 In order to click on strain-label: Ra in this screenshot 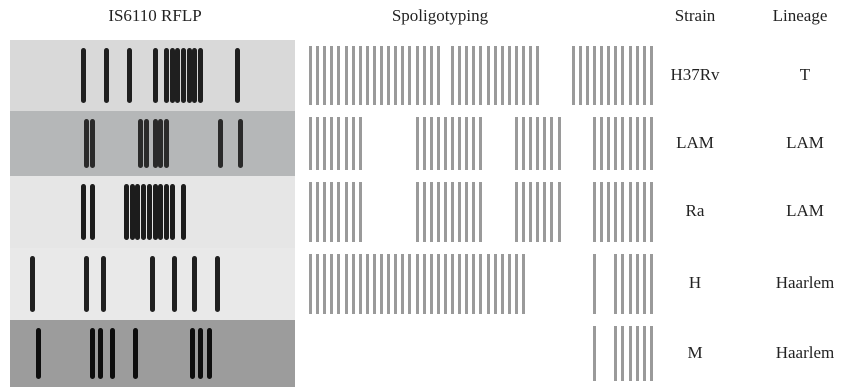, I will do `click(695, 210)`.